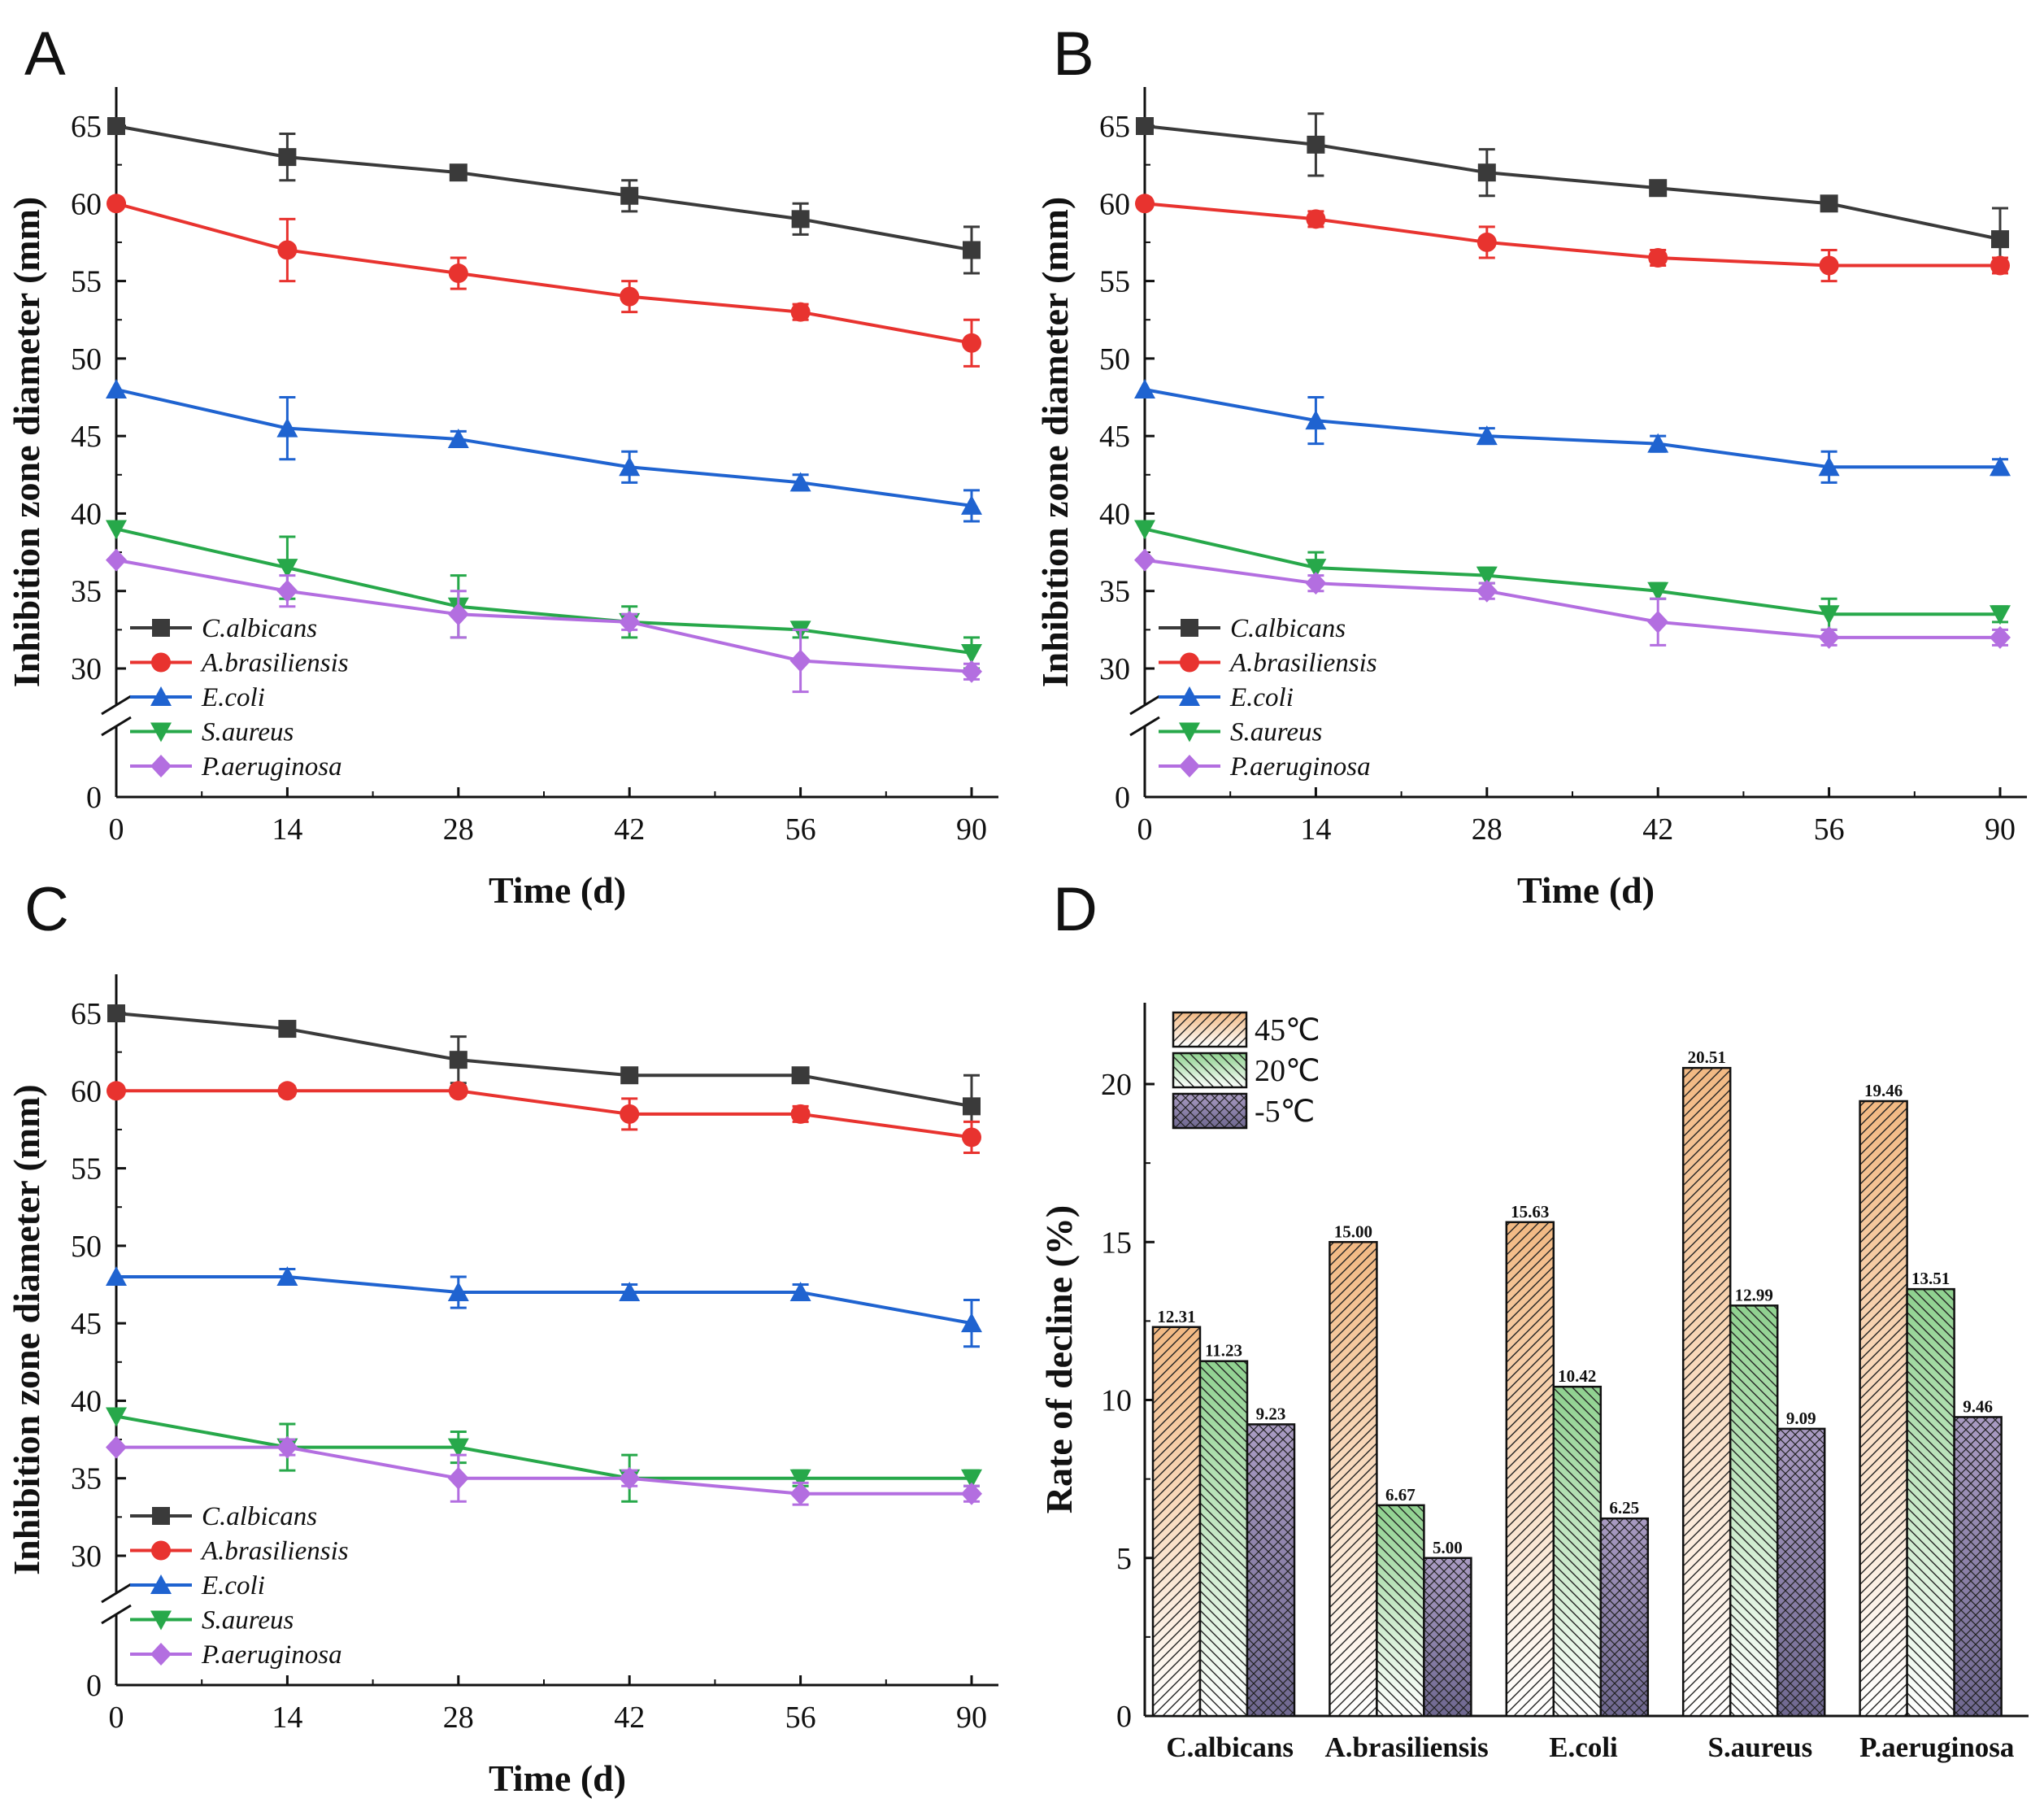 The height and width of the screenshot is (1816, 2044). Describe the element at coordinates (1223, 1351) in the screenshot. I see `data-label: 11.23` at that location.